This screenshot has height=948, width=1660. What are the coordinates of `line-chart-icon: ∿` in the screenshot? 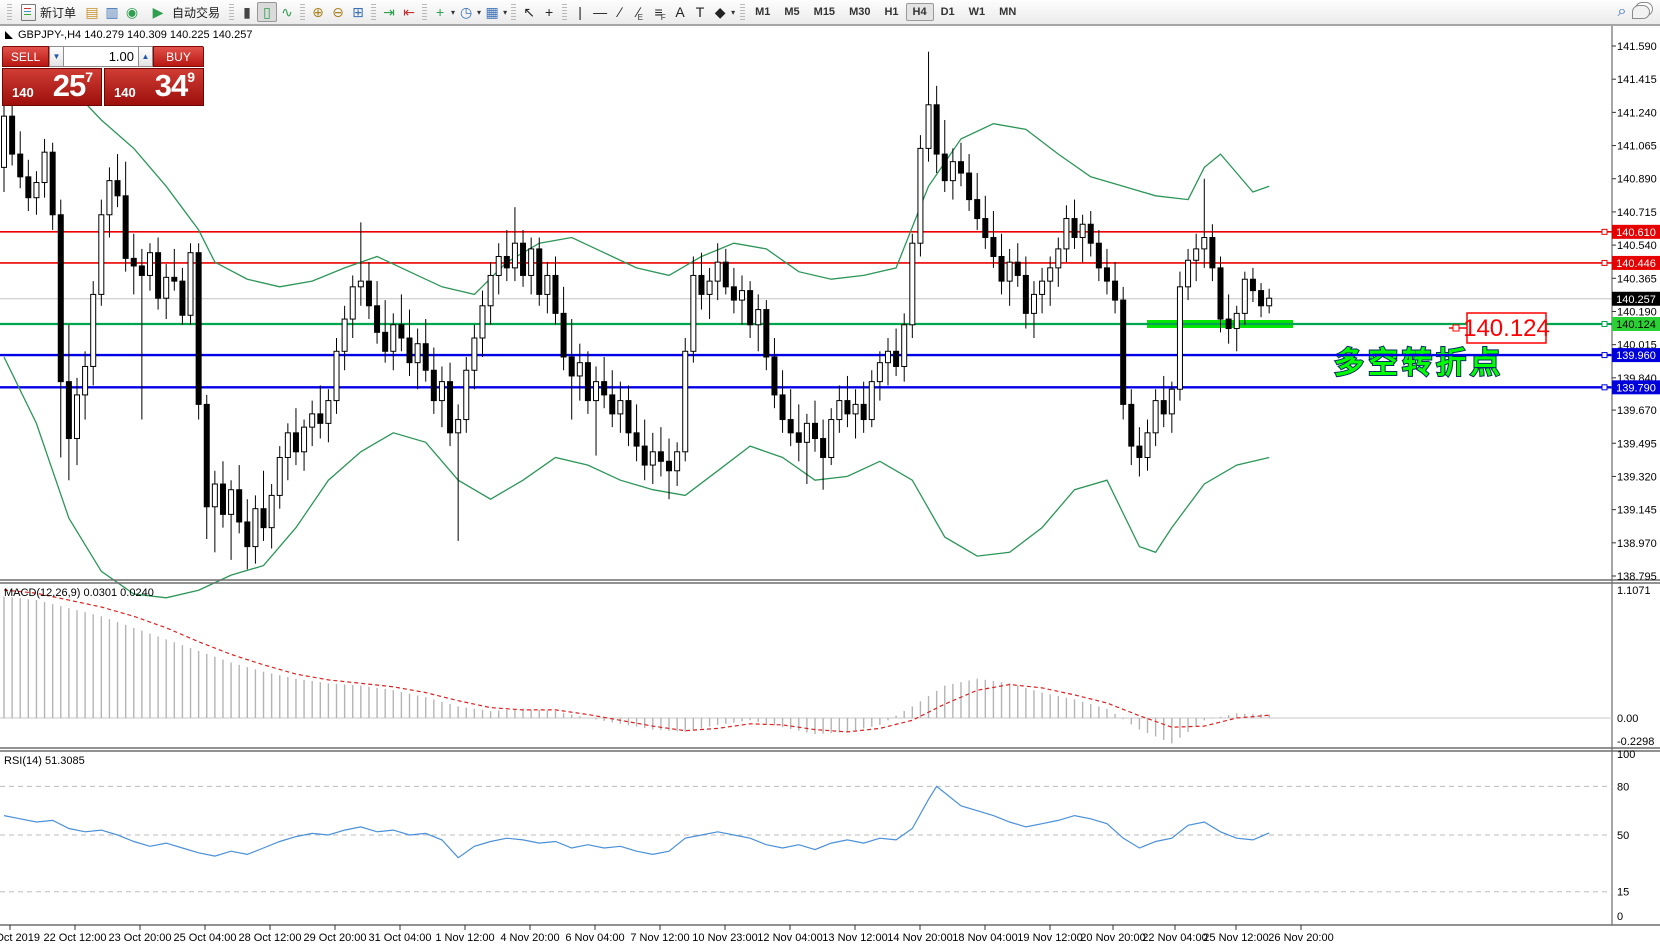 It's located at (287, 12).